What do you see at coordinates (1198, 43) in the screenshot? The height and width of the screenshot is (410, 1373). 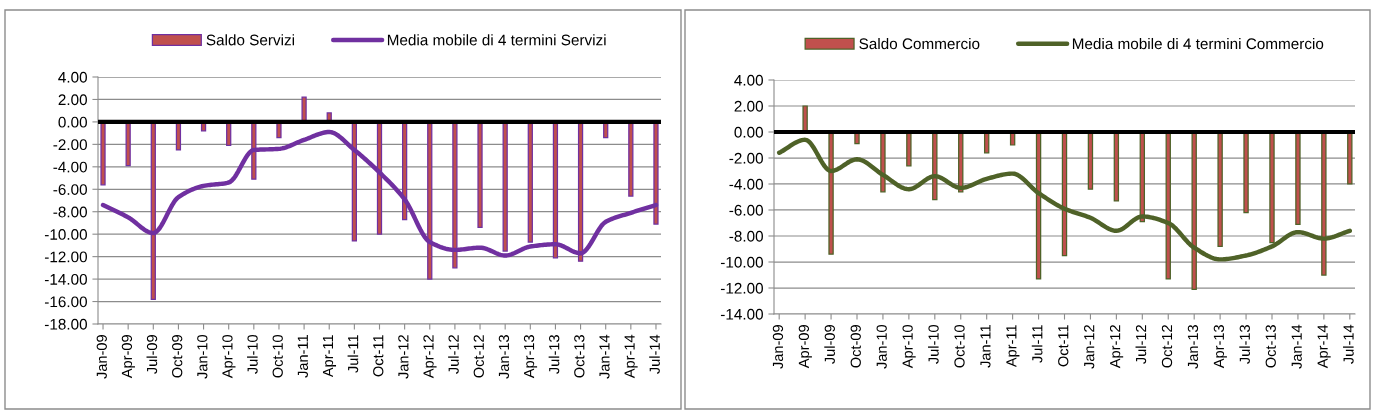 I see `legend-label: Media mobile di 4 termini Commercio` at bounding box center [1198, 43].